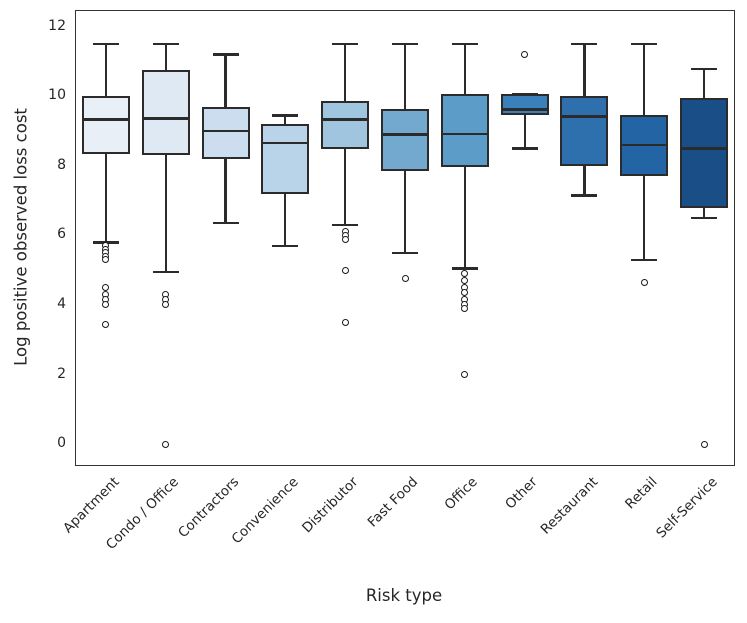  I want to click on upper-cap-restaurant, so click(584, 44).